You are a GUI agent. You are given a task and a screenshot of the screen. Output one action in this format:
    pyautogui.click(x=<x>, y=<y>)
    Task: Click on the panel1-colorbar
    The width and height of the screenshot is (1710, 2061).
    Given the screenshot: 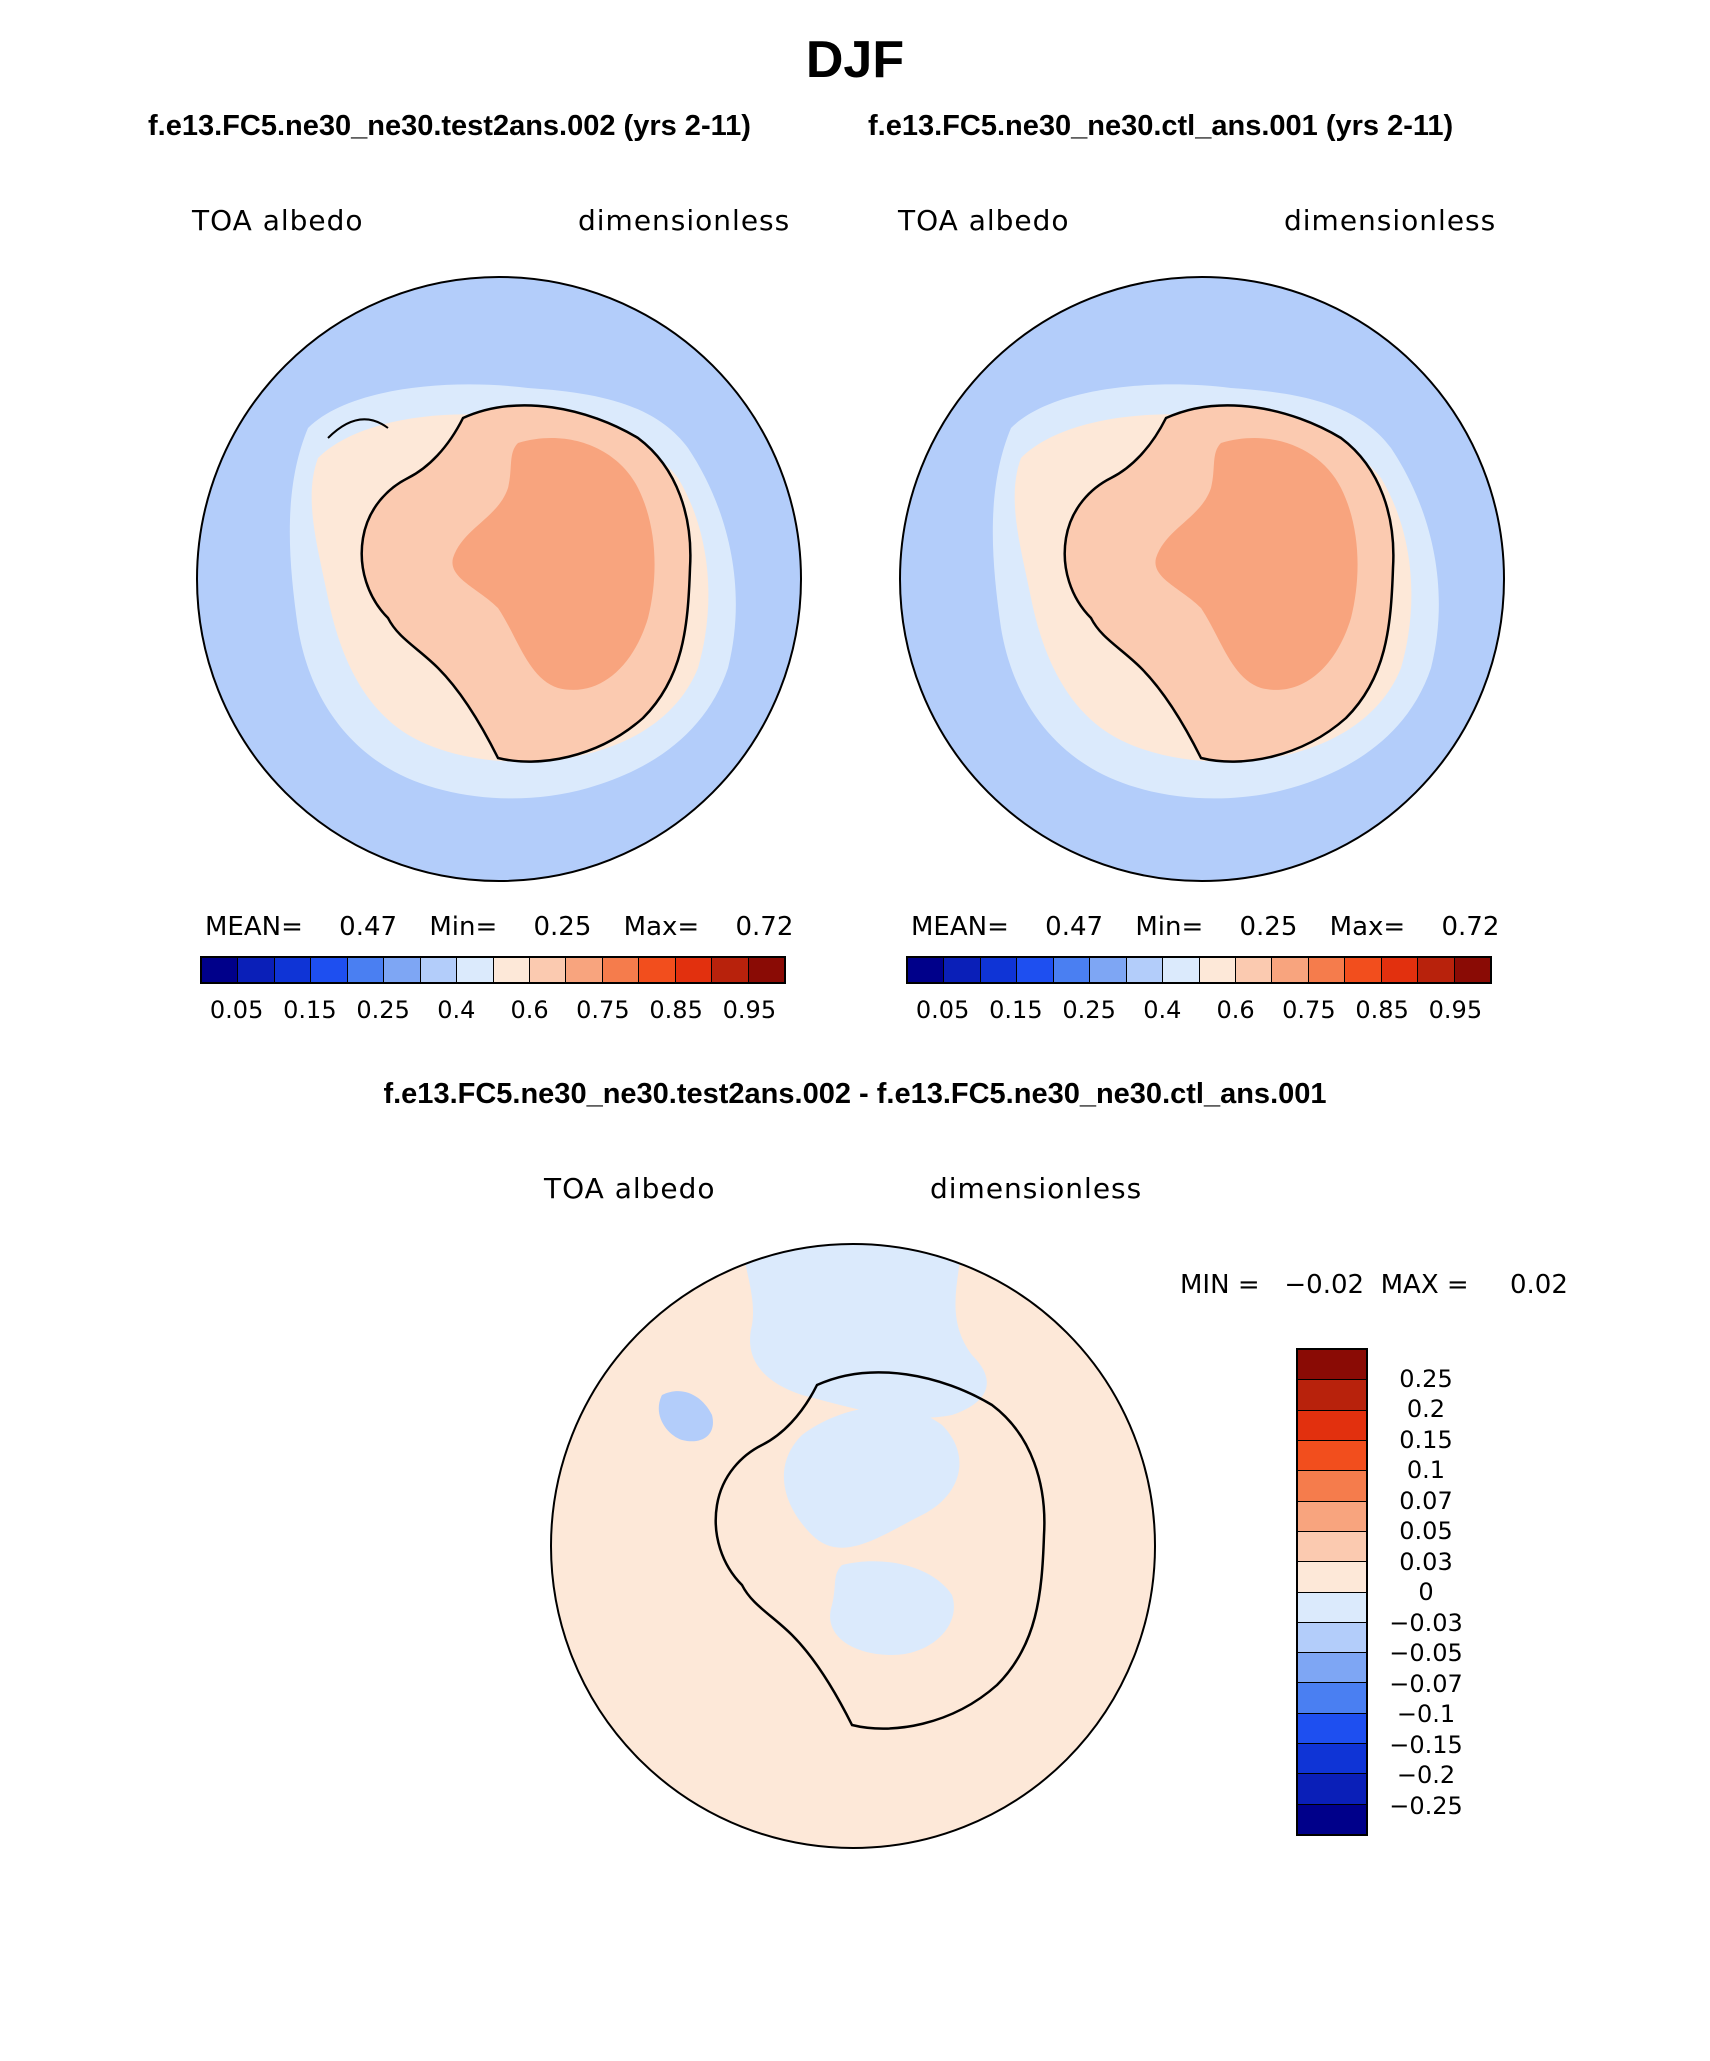 What is the action you would take?
    pyautogui.click(x=493, y=970)
    